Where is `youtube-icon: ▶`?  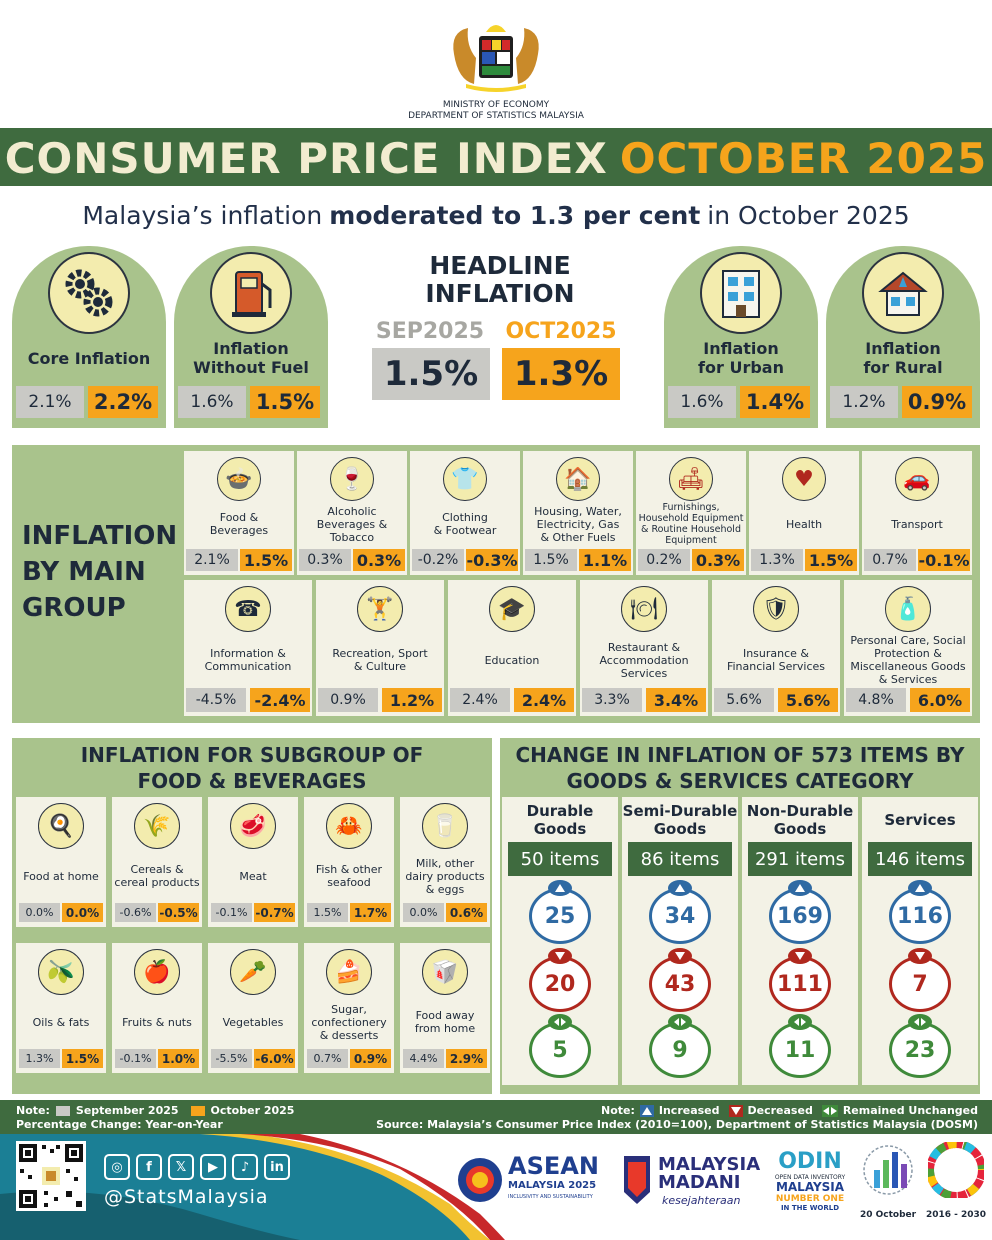
youtube-icon: ▶ is located at coordinates (213, 1167).